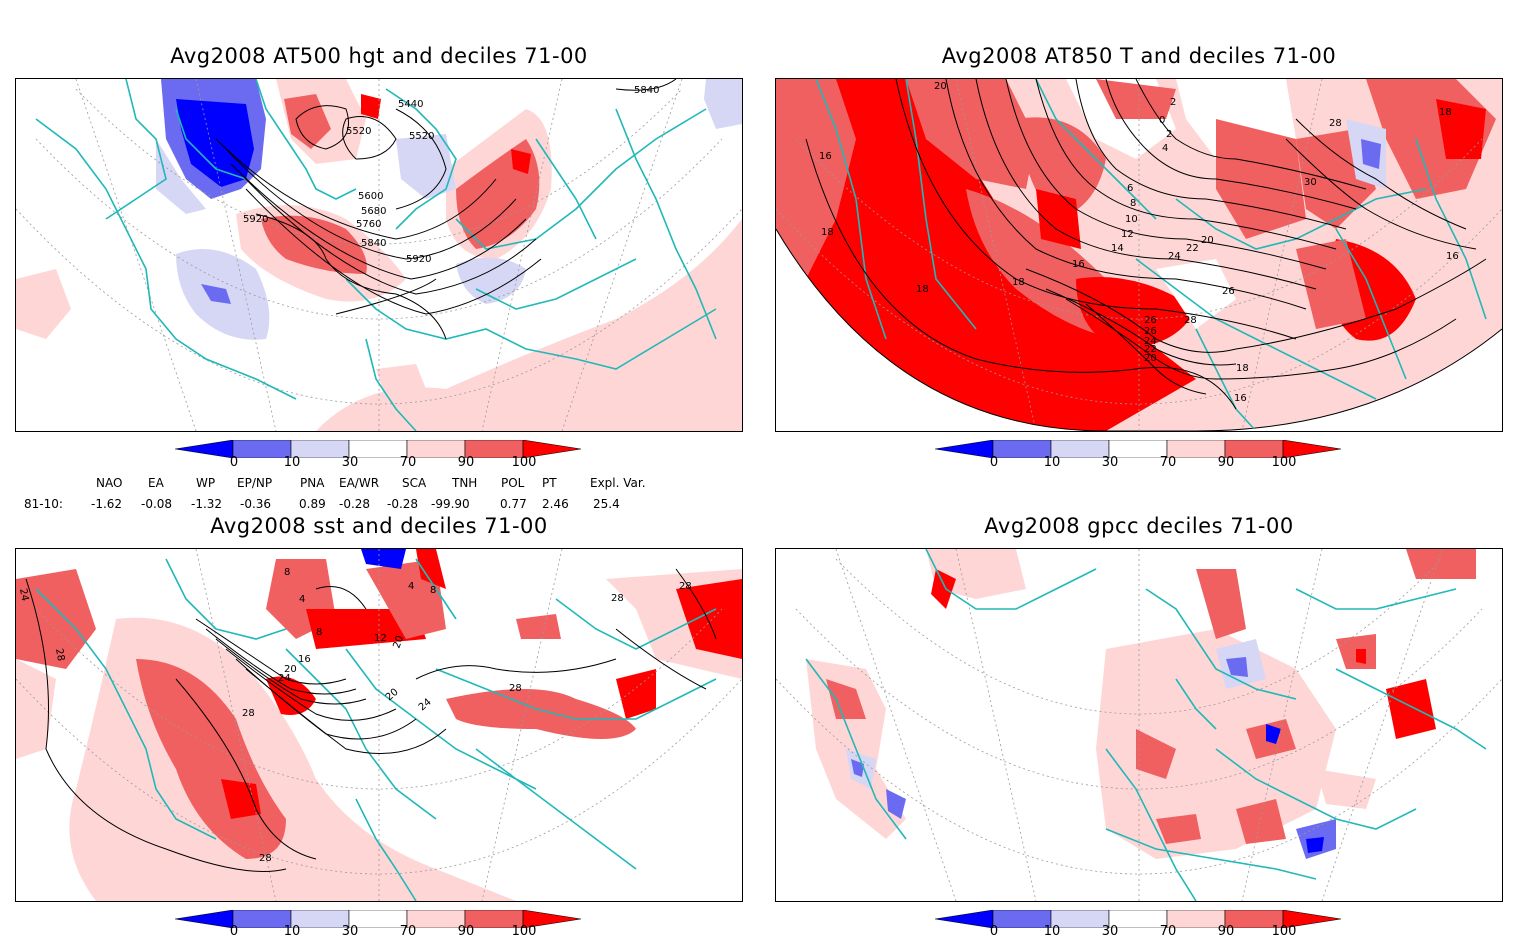 The width and height of the screenshot is (1520, 940). Describe the element at coordinates (555, 504) in the screenshot. I see `index-value: 2.46` at that location.